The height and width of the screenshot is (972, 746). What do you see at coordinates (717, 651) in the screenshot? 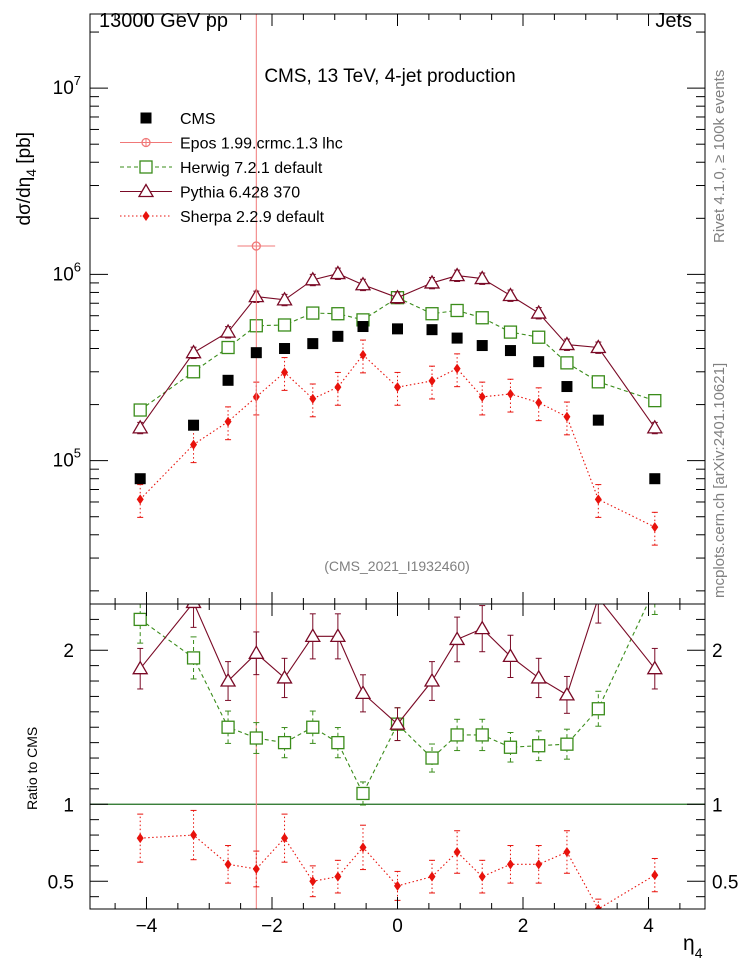
I see `ratio-y-tick-label-right: 2` at bounding box center [717, 651].